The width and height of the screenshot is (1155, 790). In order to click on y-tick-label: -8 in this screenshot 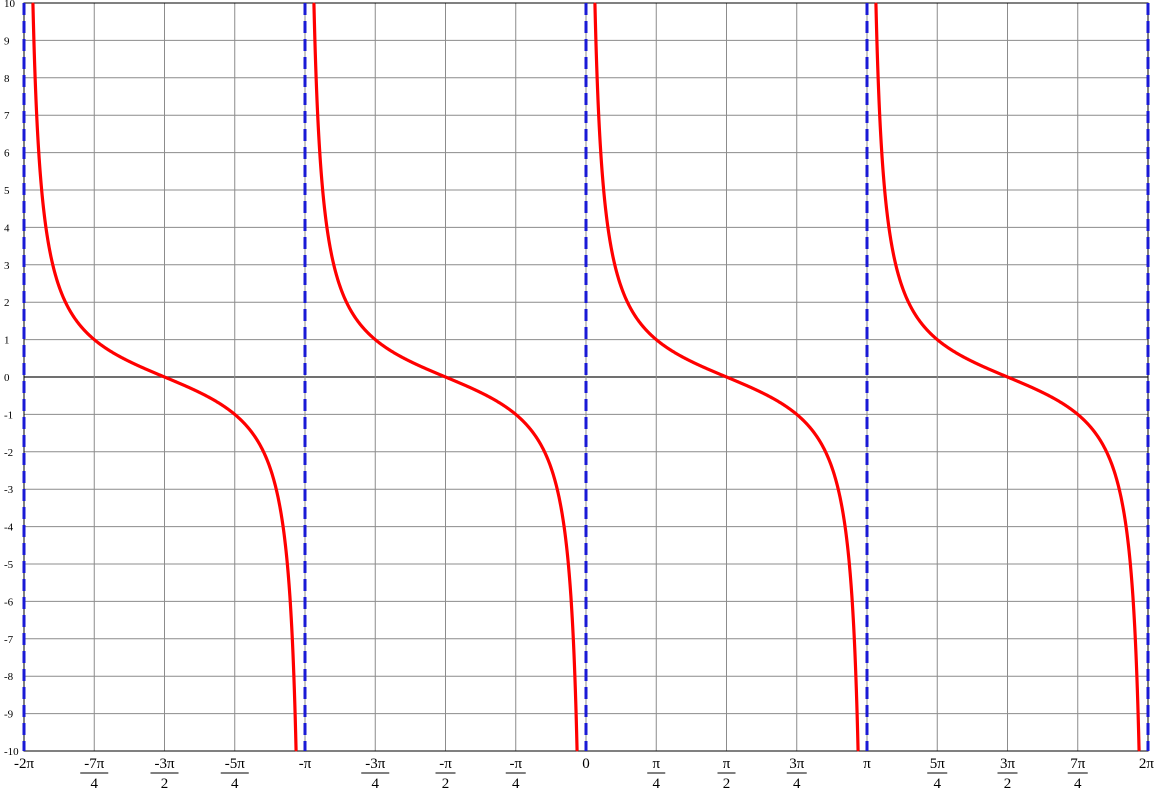, I will do `click(9, 677)`.